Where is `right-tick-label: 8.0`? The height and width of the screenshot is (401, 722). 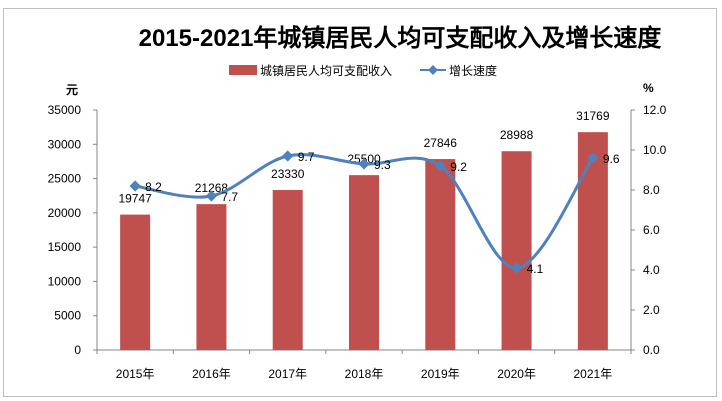 right-tick-label: 8.0 is located at coordinates (651, 190).